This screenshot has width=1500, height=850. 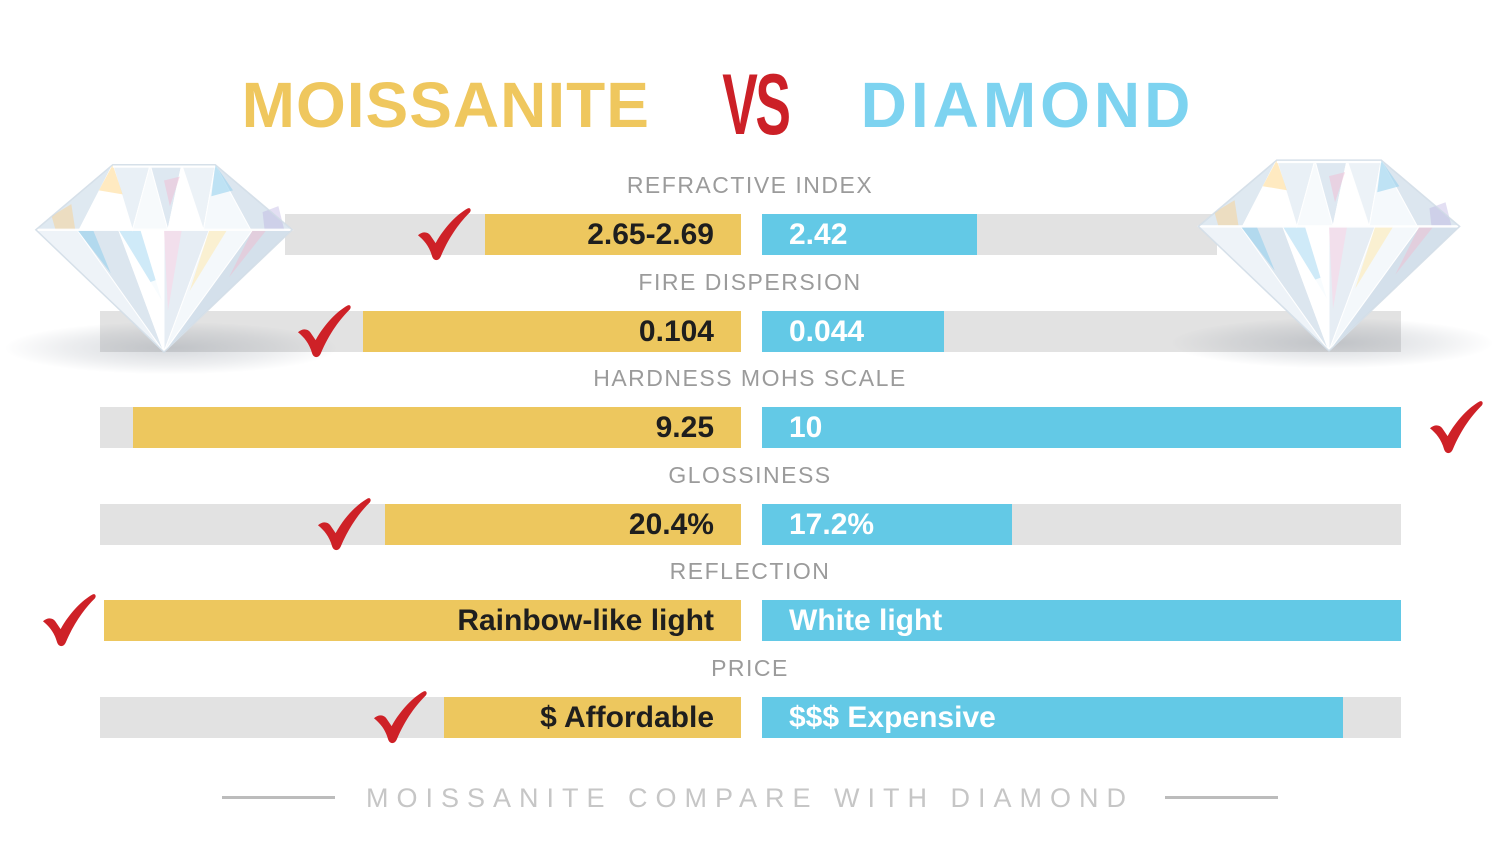 I want to click on diamond-value: 0.044, so click(x=827, y=331).